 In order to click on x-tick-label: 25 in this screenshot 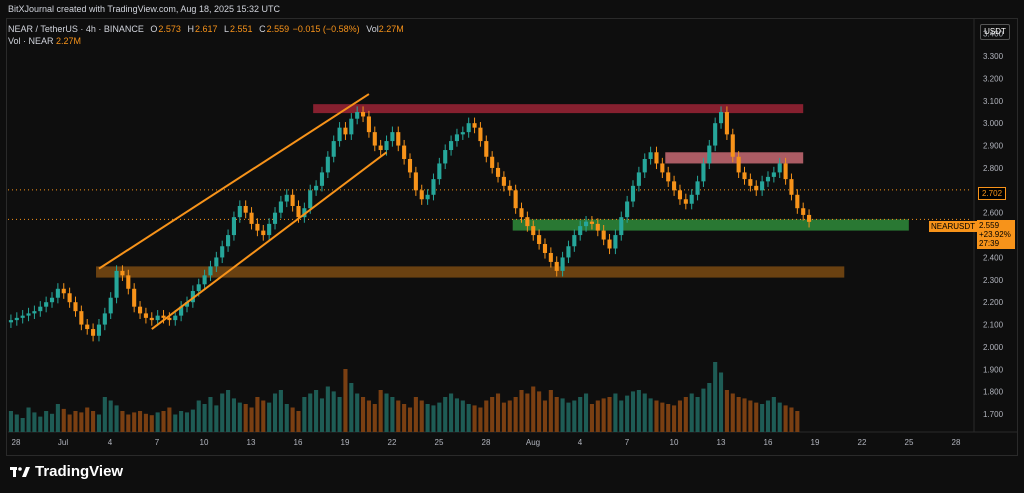, I will do `click(439, 442)`.